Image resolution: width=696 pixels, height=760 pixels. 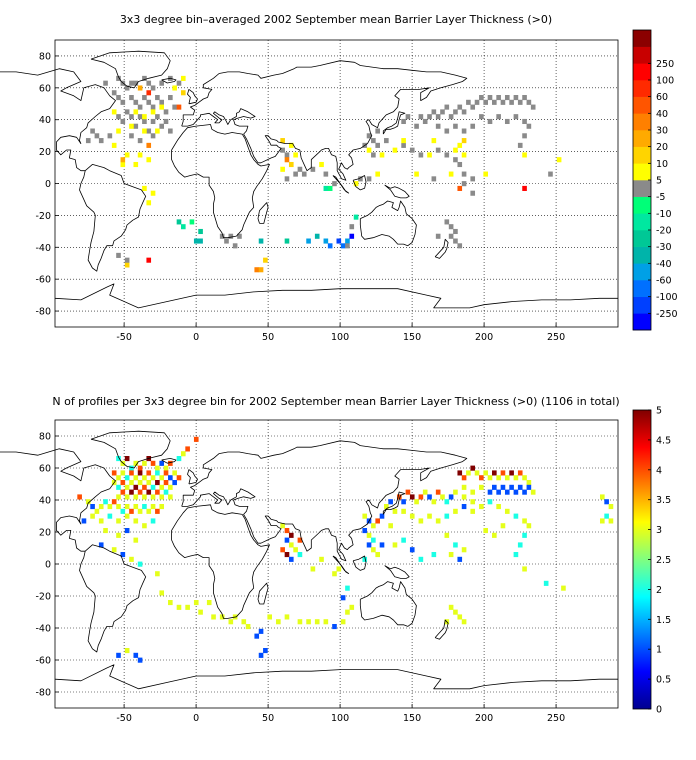 What do you see at coordinates (47, 184) in the screenshot?
I see `panel1-y-ticks: -80 -60 -40 -20 0 20 40 60 80` at bounding box center [47, 184].